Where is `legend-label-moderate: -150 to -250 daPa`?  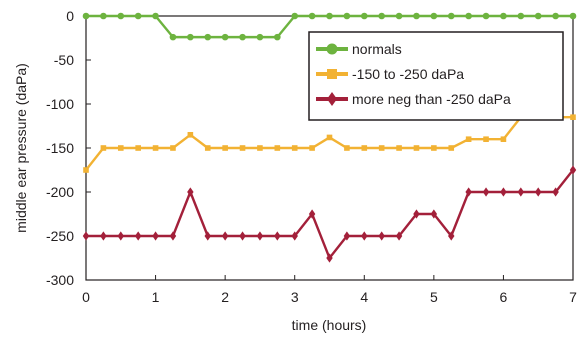 legend-label-moderate: -150 to -250 daPa is located at coordinates (408, 74).